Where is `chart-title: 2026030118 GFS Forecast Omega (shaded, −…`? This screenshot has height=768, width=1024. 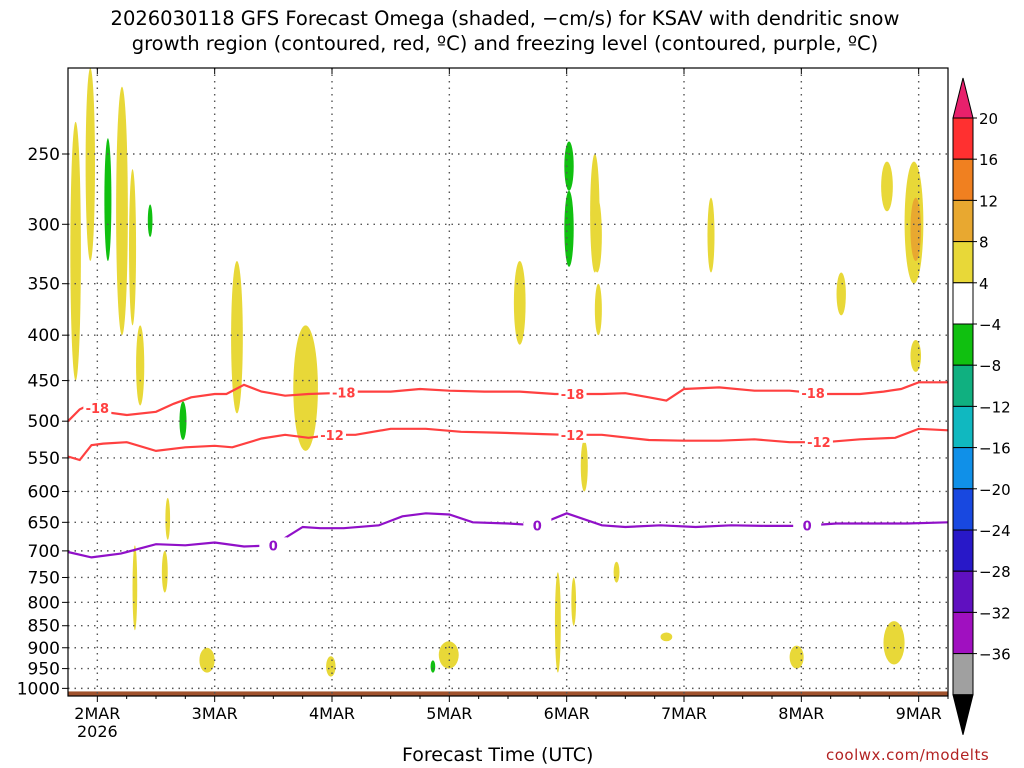 chart-title: 2026030118 GFS Forecast Omega (shaded, −… is located at coordinates (505, 31).